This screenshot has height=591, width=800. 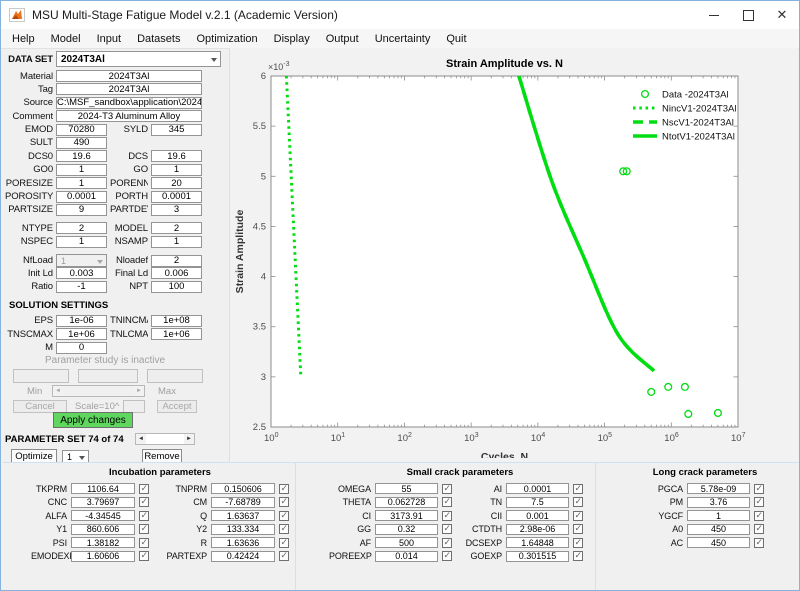 I want to click on menu-item: Datasets, so click(x=159, y=38).